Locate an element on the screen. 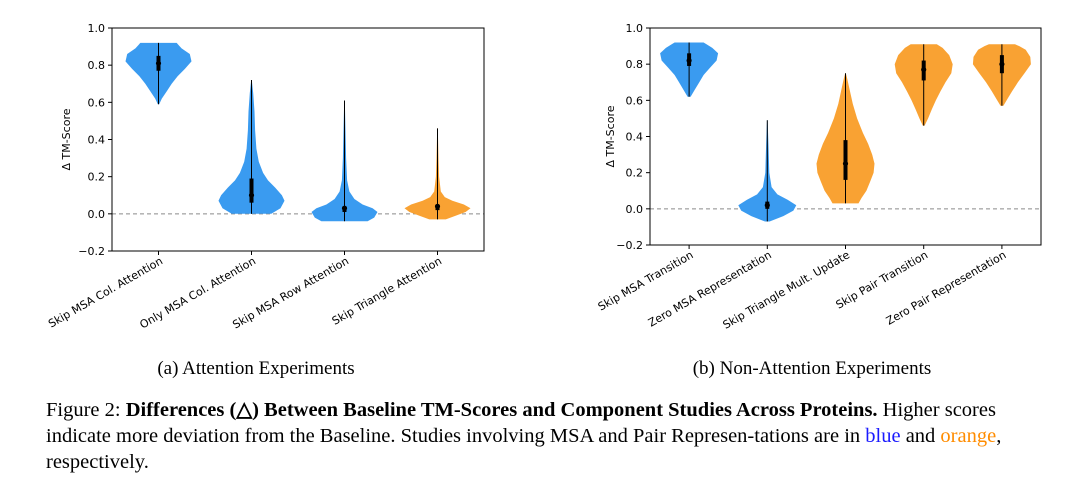 The image size is (1080, 495). caption-orange-word: orange is located at coordinates (968, 436).